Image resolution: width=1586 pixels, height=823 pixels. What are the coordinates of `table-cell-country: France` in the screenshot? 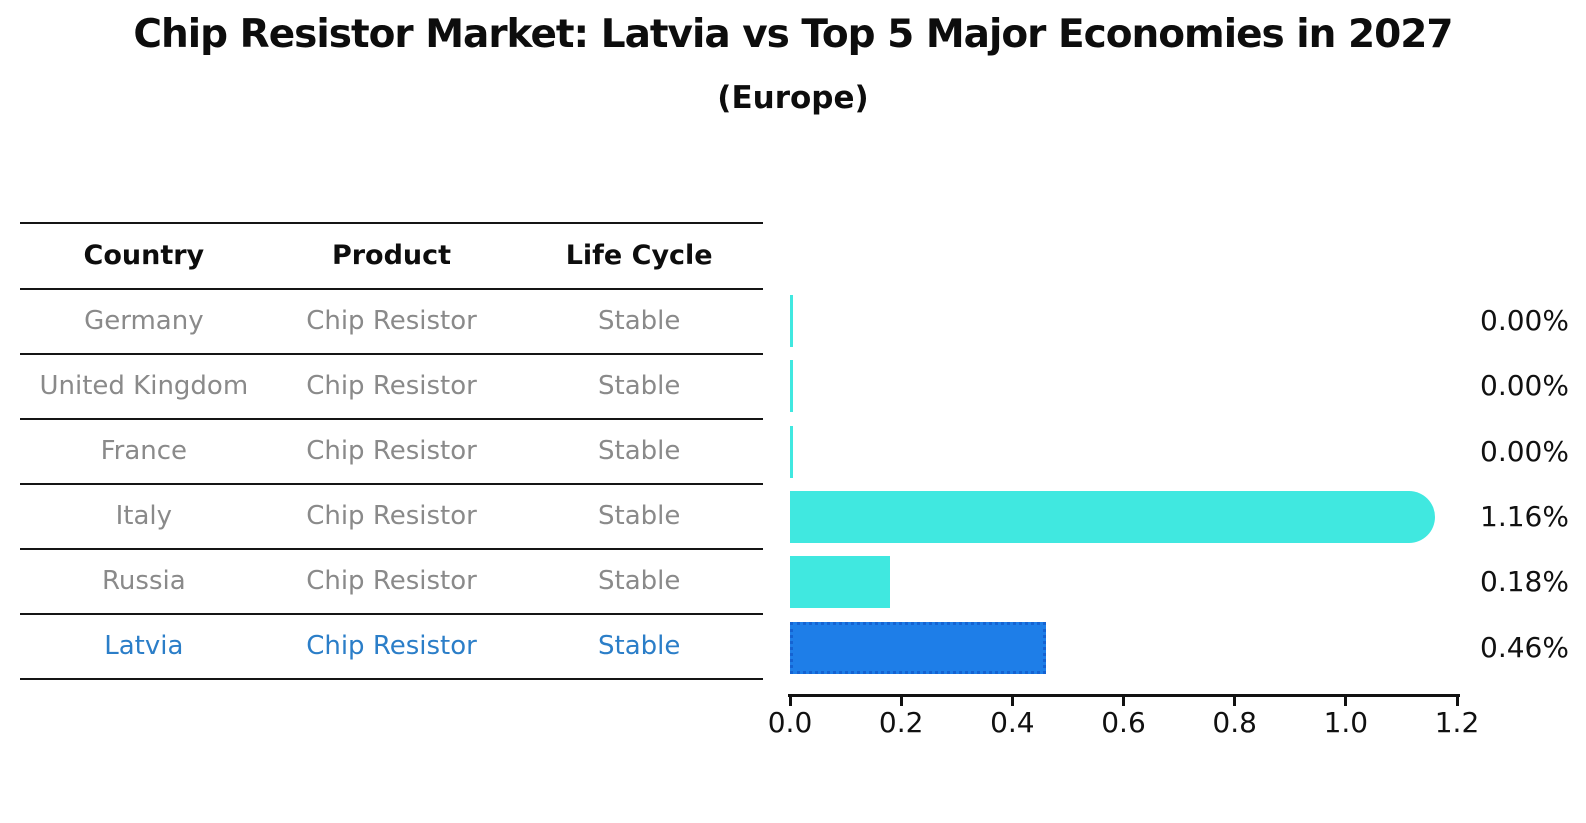 It's located at (144, 451).